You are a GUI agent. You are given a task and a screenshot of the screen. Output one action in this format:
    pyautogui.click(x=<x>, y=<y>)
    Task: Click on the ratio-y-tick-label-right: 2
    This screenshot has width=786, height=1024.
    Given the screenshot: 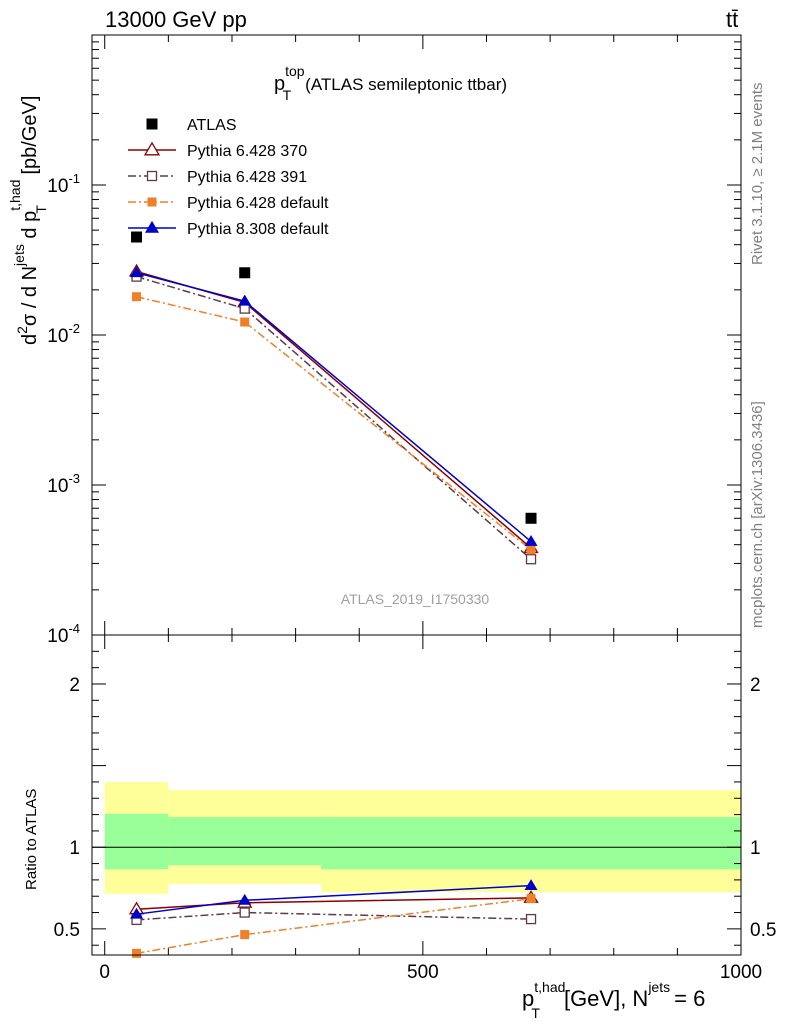 What is the action you would take?
    pyautogui.click(x=755, y=685)
    